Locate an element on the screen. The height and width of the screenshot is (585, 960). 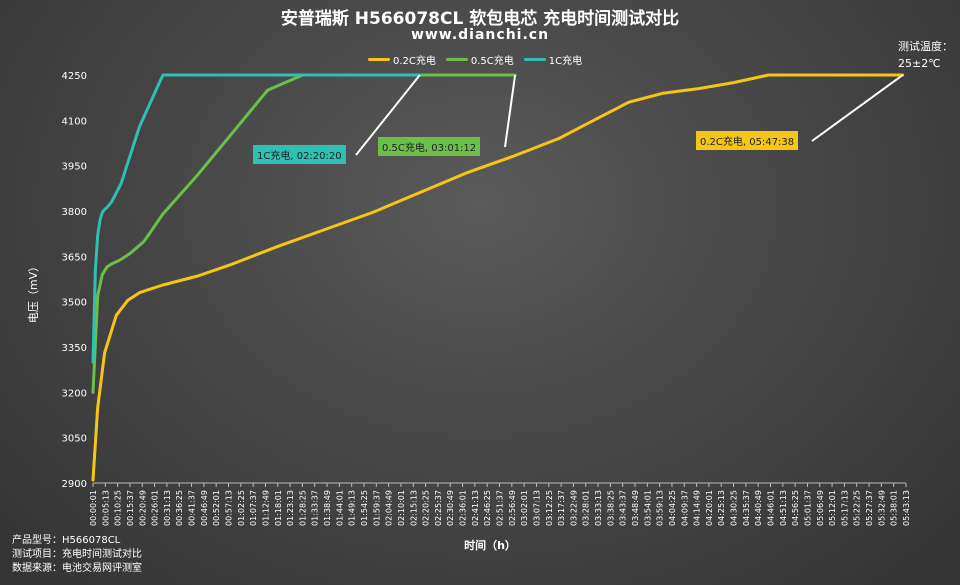
x-tick-label: 04:40:49 is located at coordinates (758, 508).